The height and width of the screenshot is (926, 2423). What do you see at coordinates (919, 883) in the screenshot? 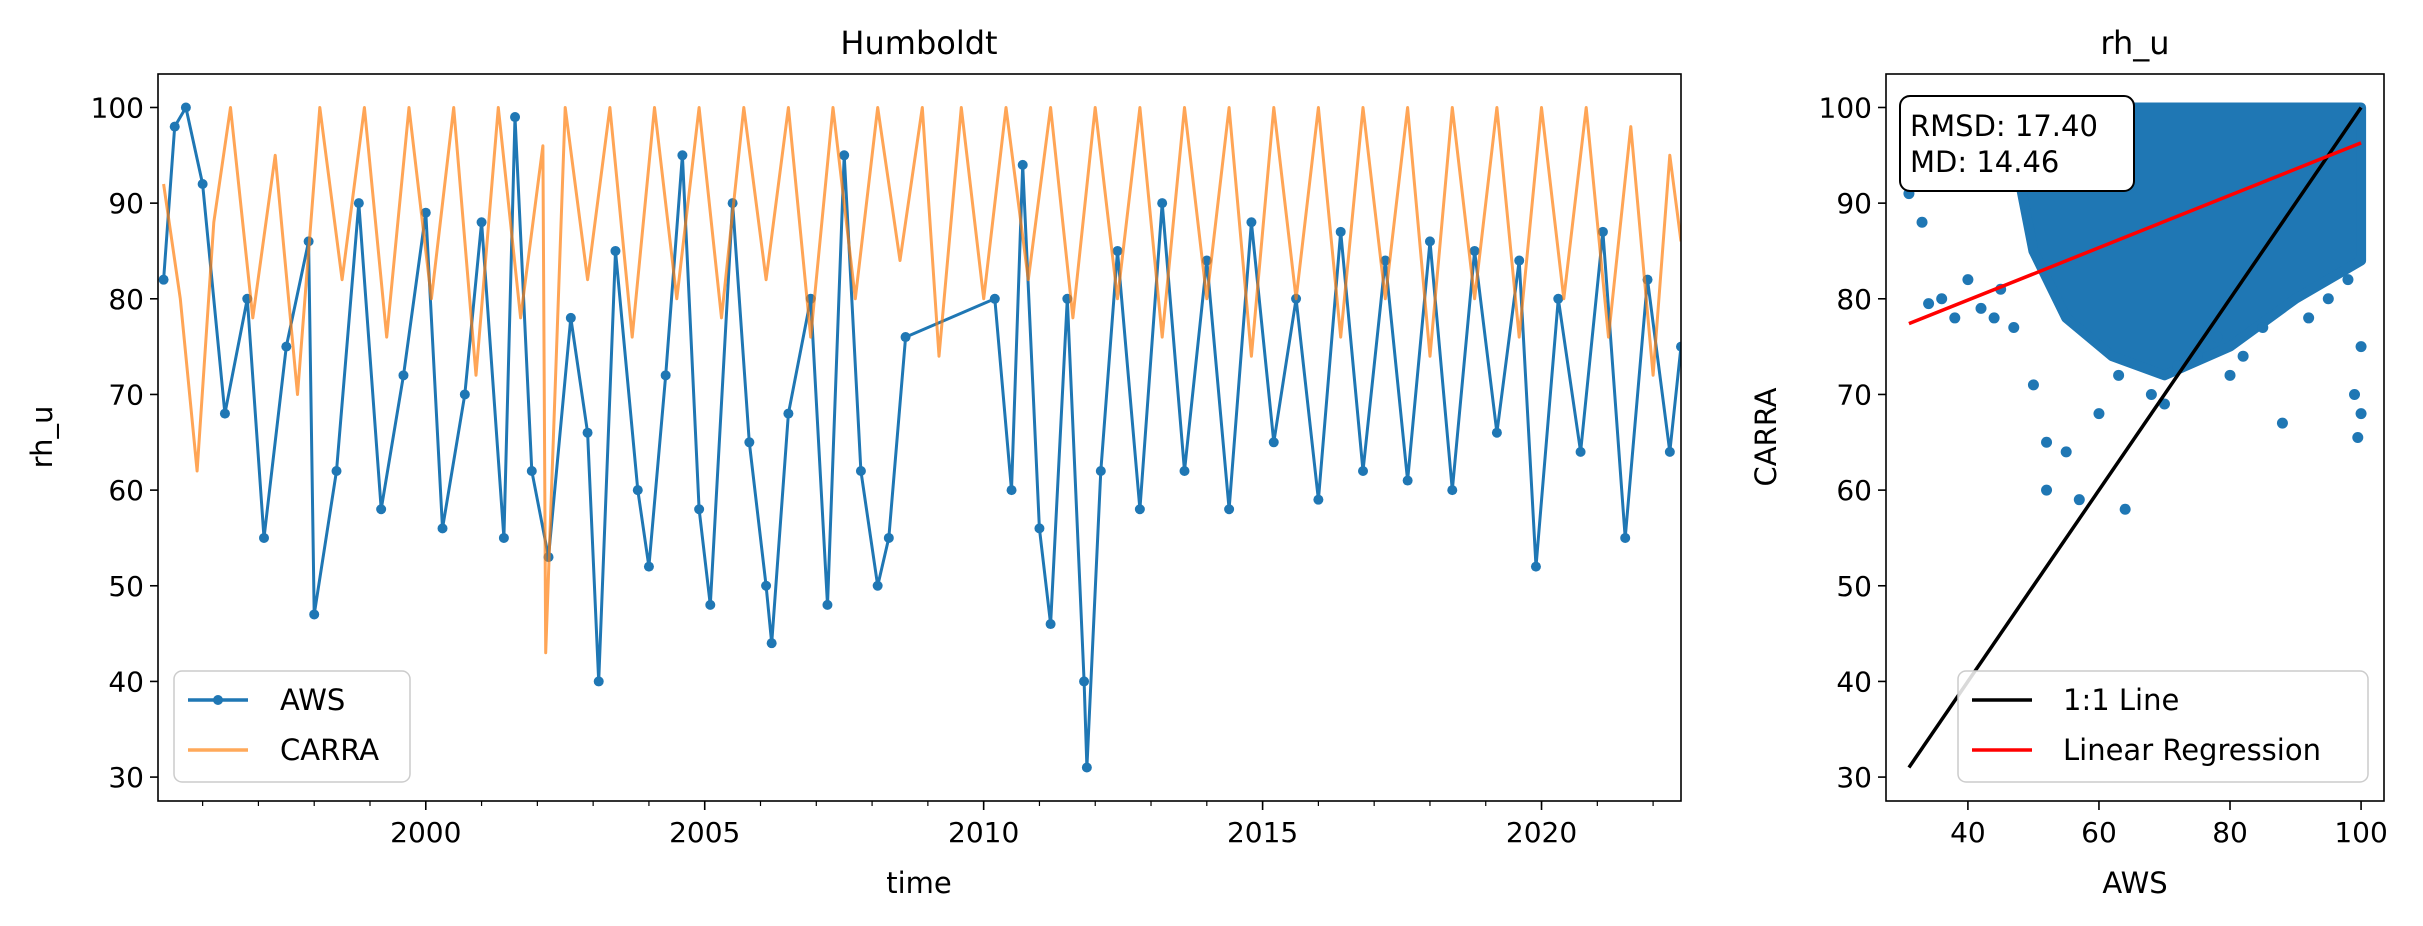
I see `time-series-x-axis-label: time` at bounding box center [919, 883].